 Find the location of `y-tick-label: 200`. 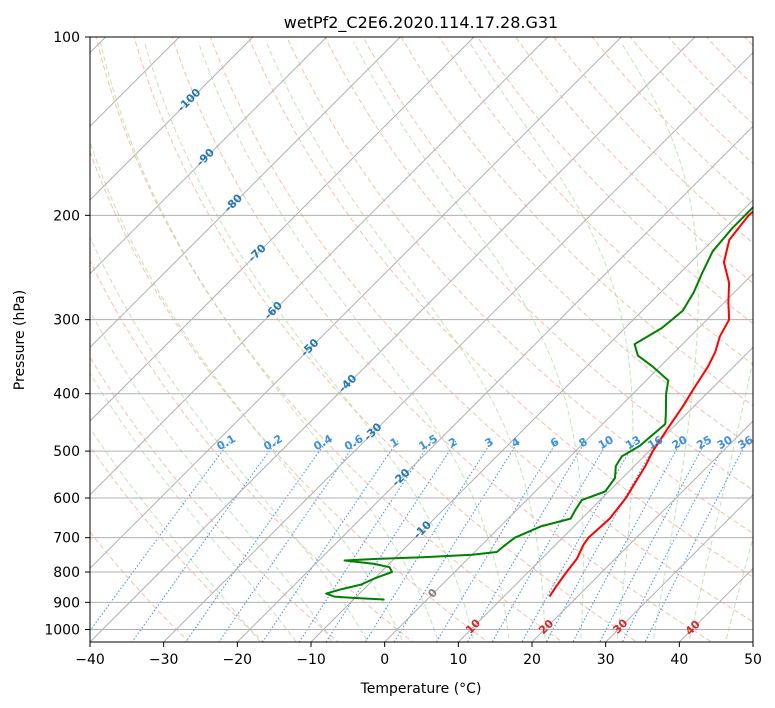

y-tick-label: 200 is located at coordinates (66, 216).